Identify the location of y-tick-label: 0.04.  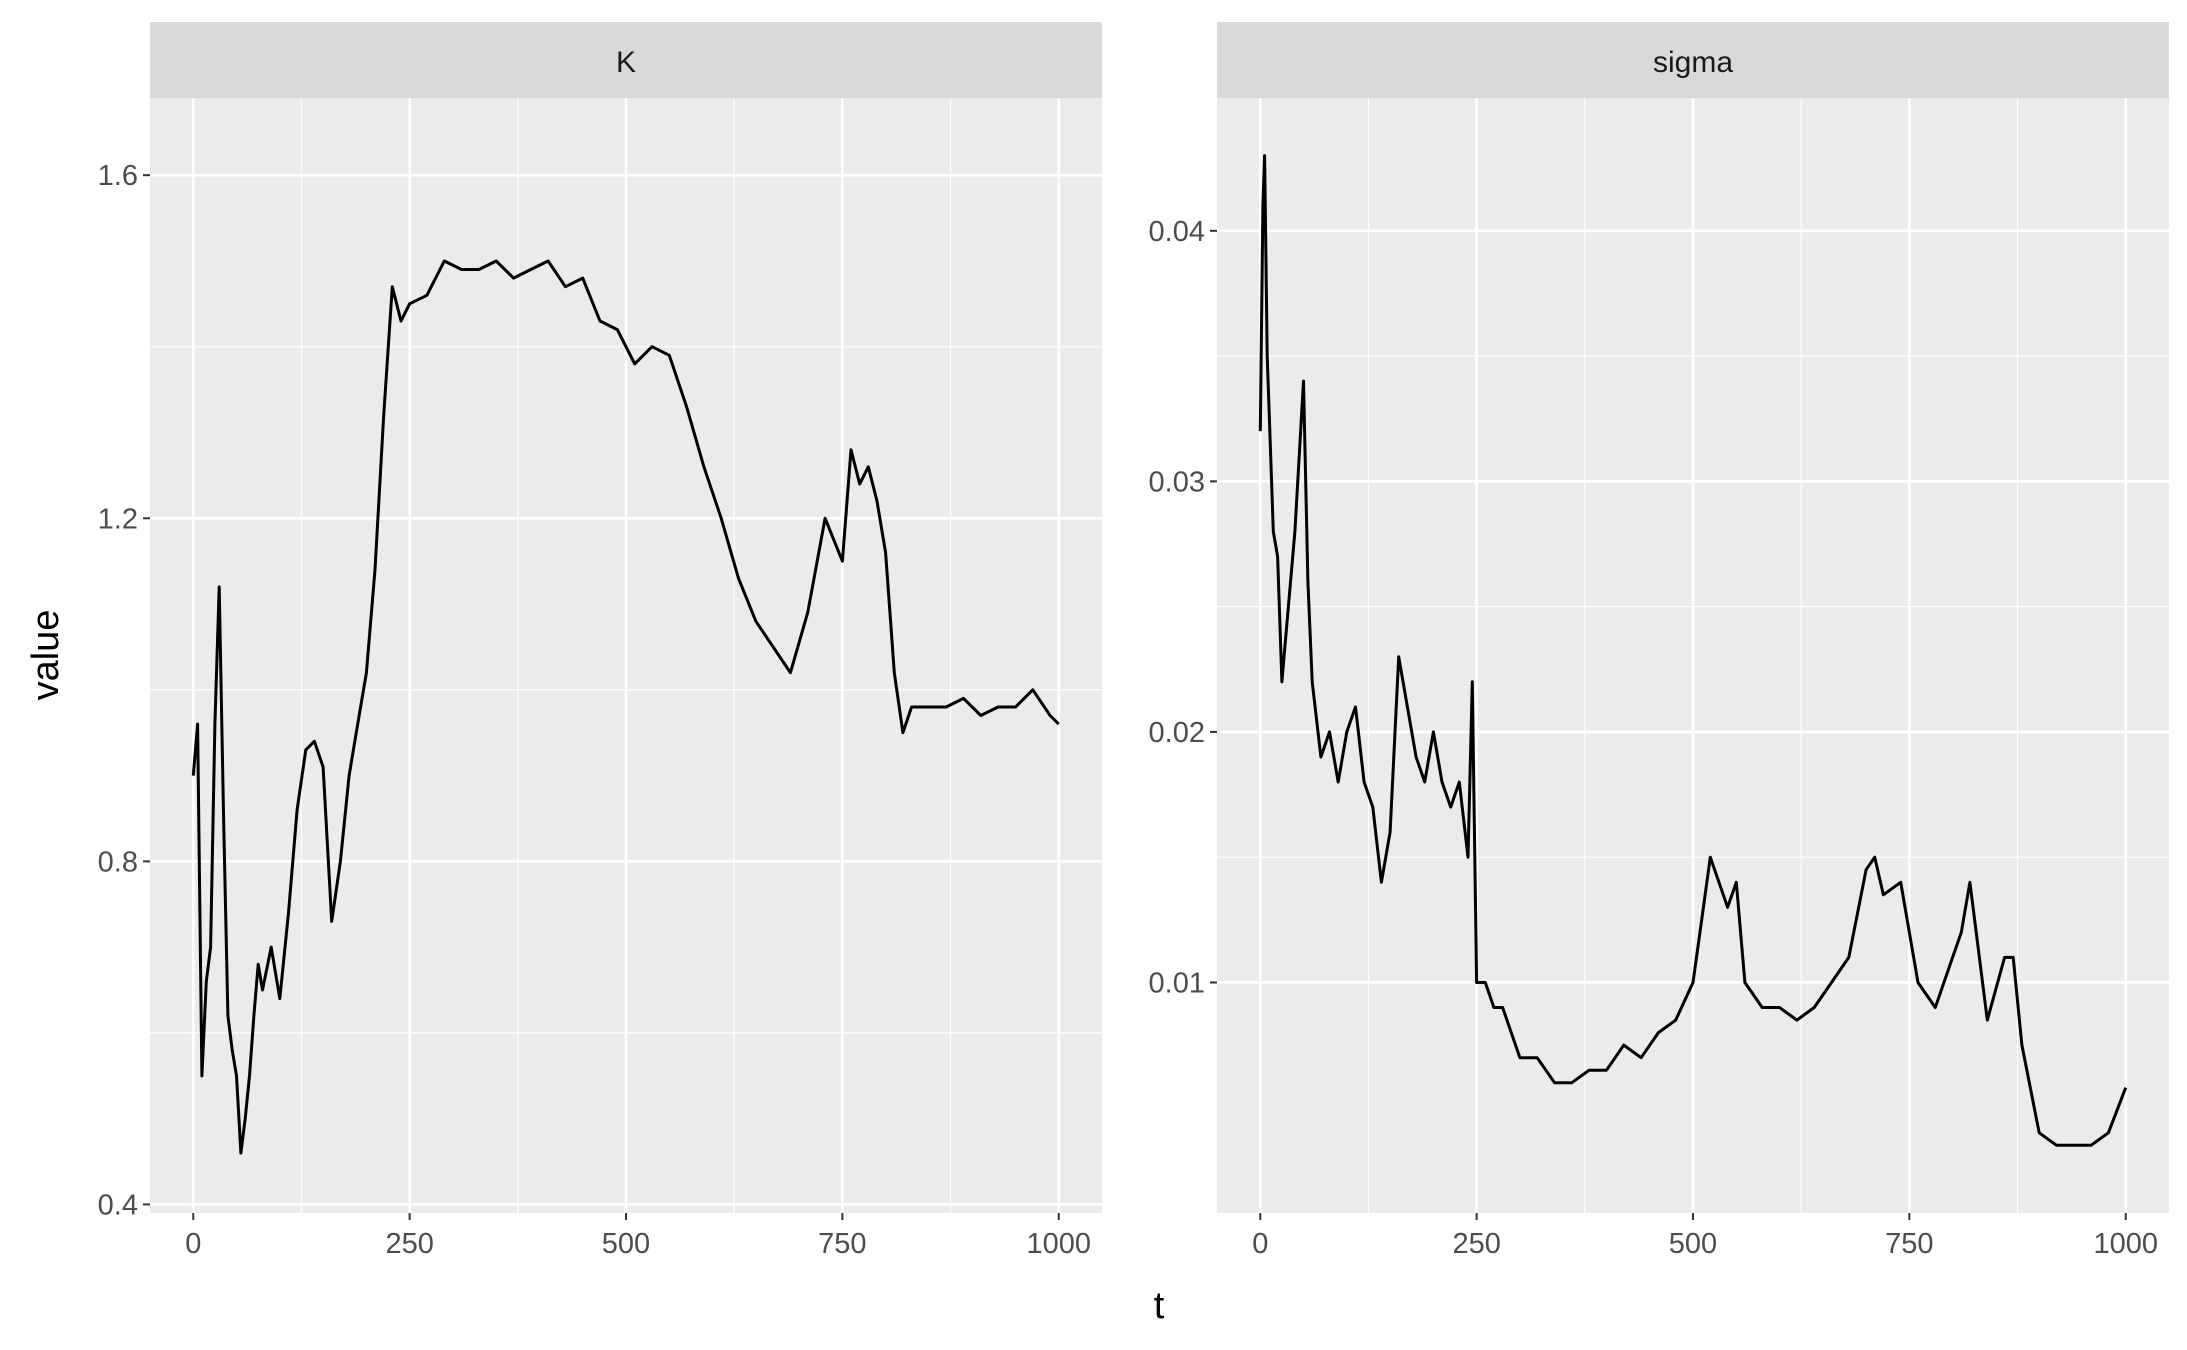
(1177, 232).